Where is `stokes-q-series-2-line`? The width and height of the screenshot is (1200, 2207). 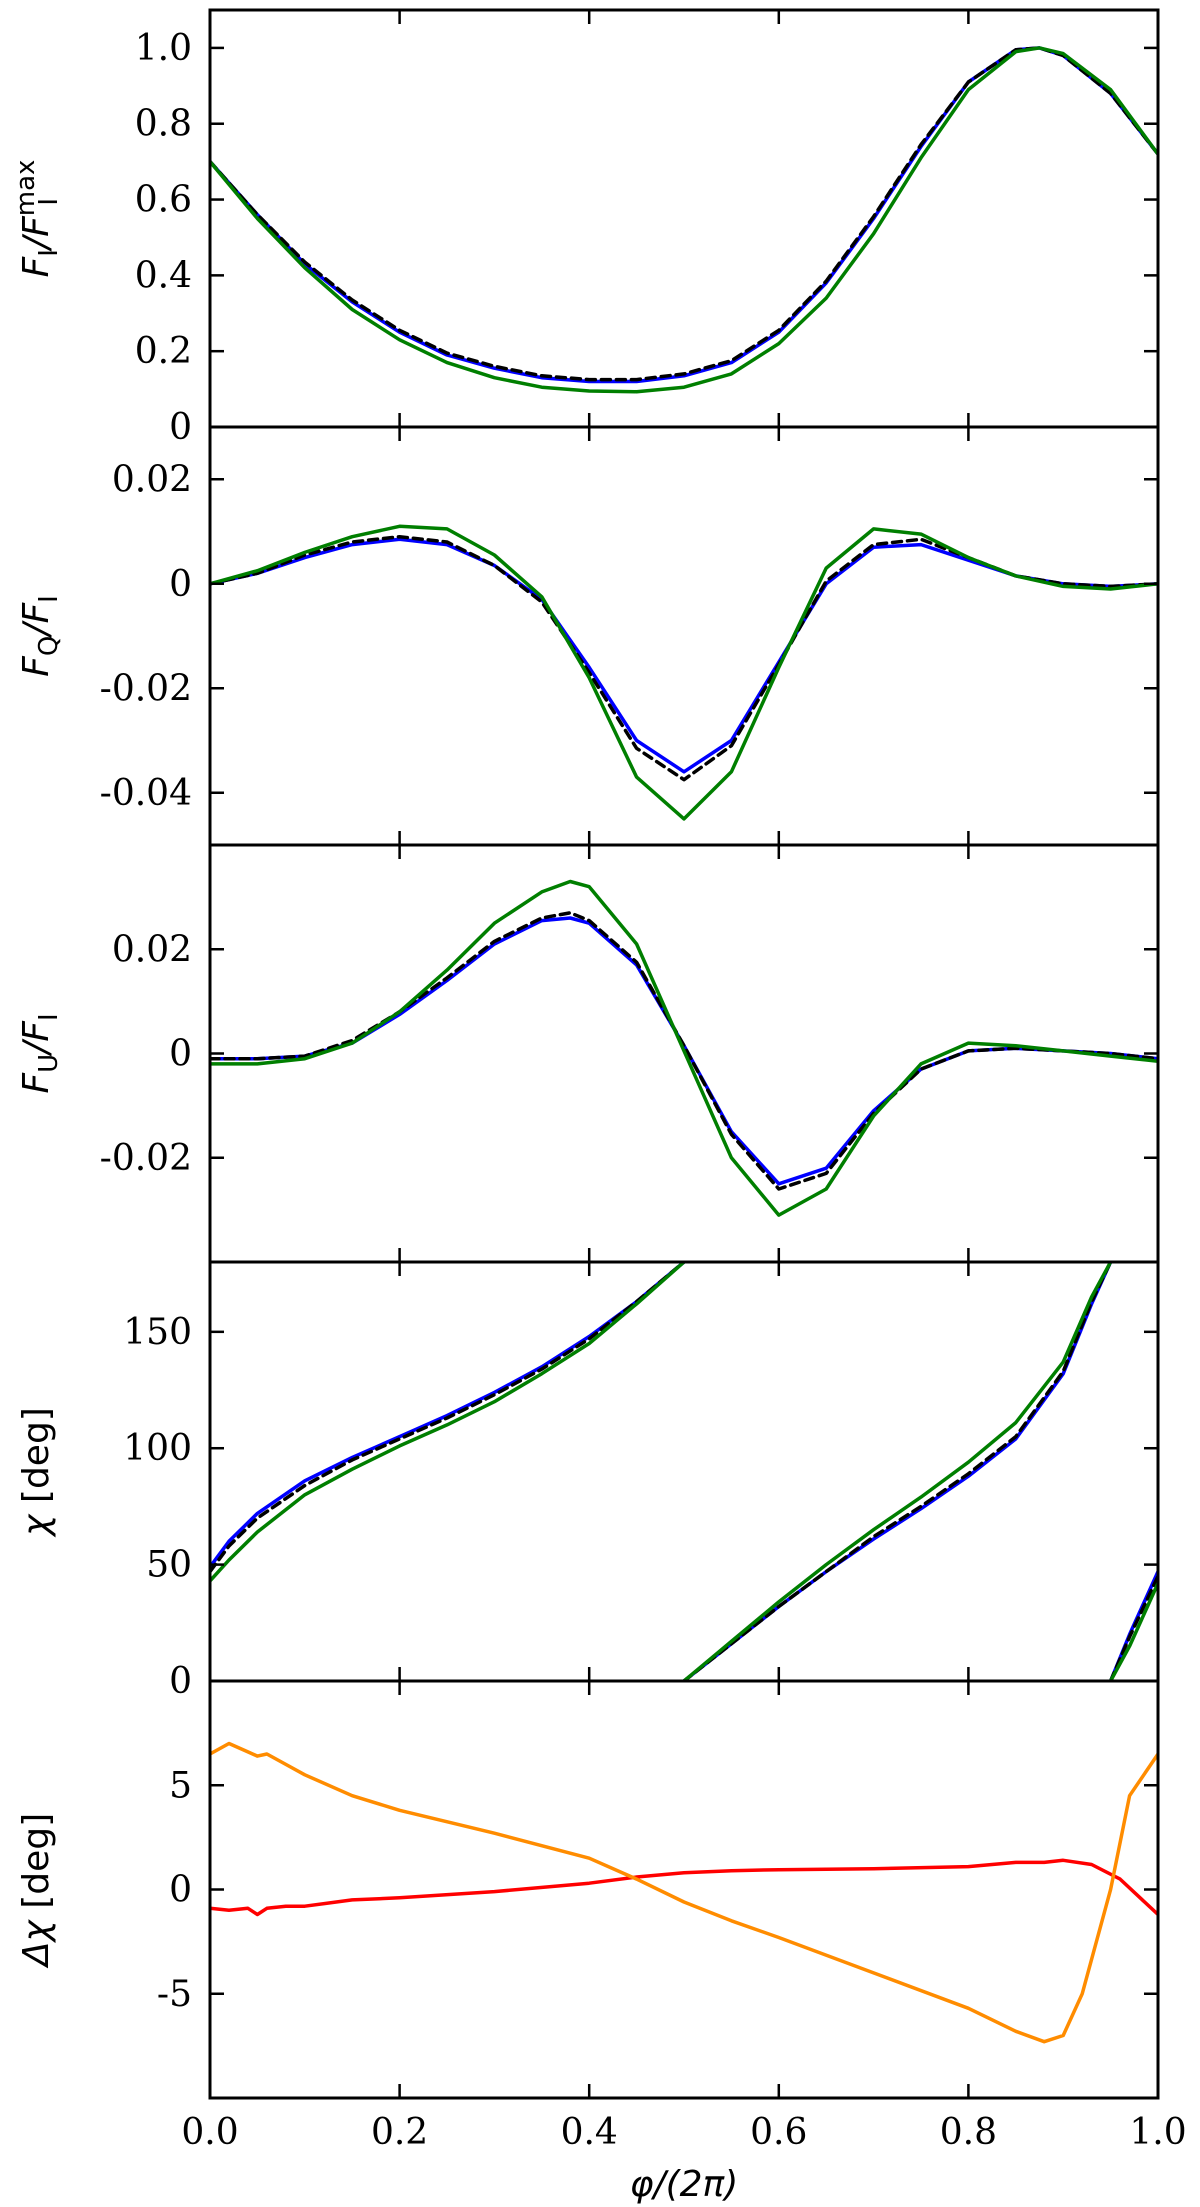 stokes-q-series-2-line is located at coordinates (684, 672).